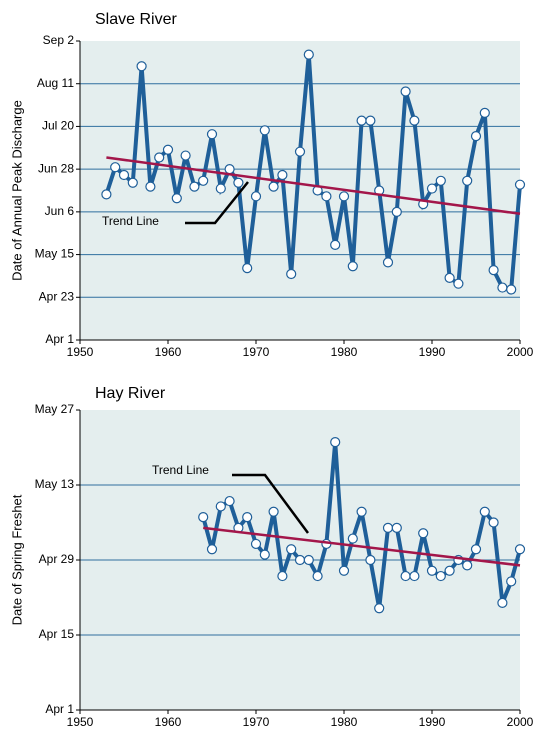 The height and width of the screenshot is (739, 536). What do you see at coordinates (57, 559) in the screenshot?
I see `y-tick-label: Apr 29` at bounding box center [57, 559].